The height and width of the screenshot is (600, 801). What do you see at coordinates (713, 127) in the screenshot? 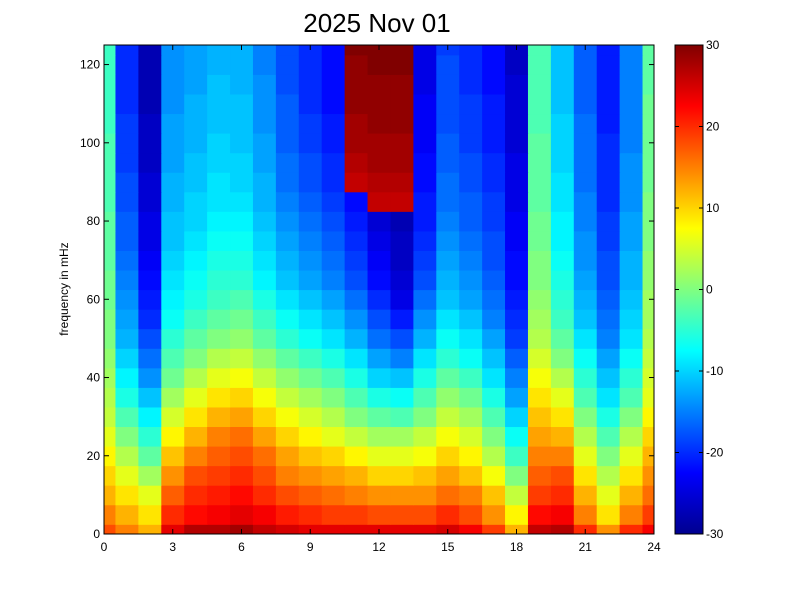
I see `colorbar-tick-label: 20` at bounding box center [713, 127].